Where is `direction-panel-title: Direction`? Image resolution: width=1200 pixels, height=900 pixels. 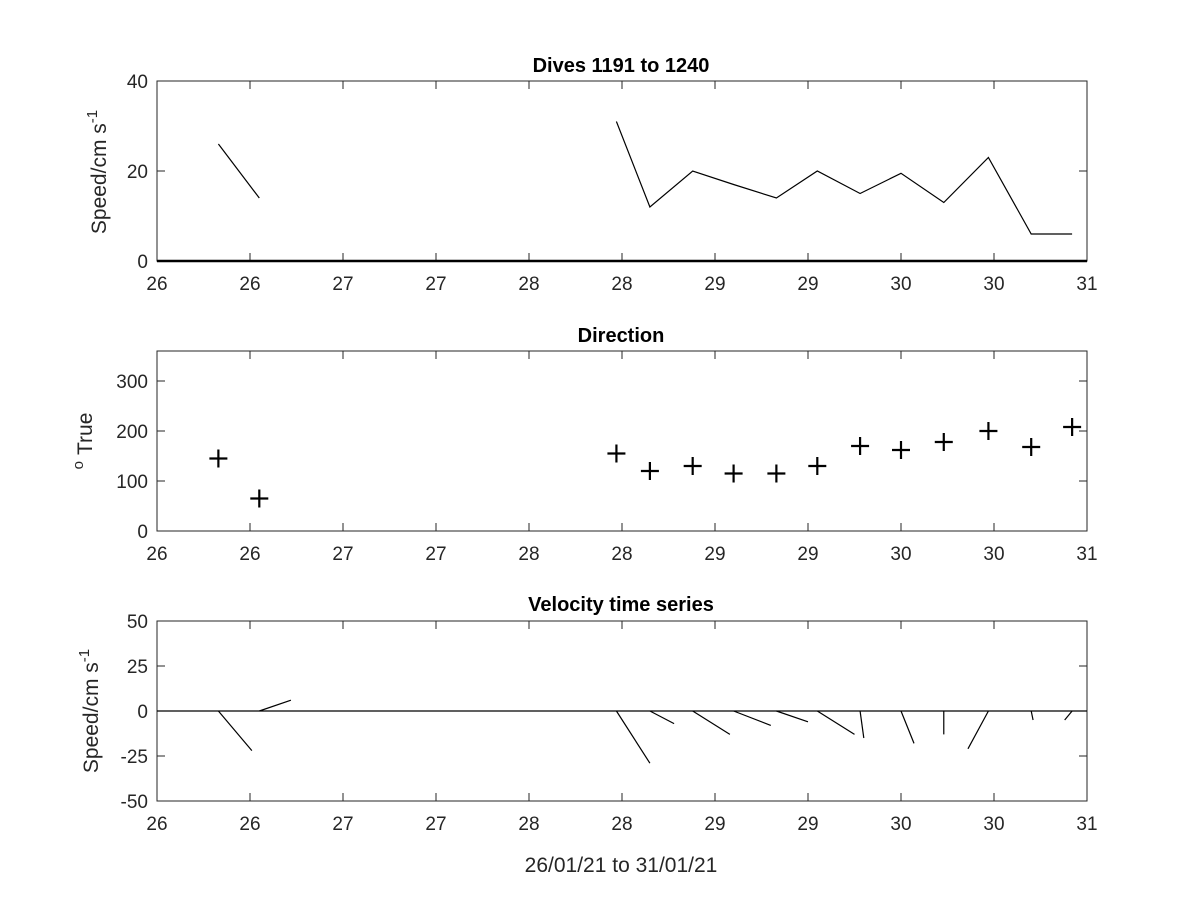
direction-panel-title: Direction is located at coordinates (621, 336).